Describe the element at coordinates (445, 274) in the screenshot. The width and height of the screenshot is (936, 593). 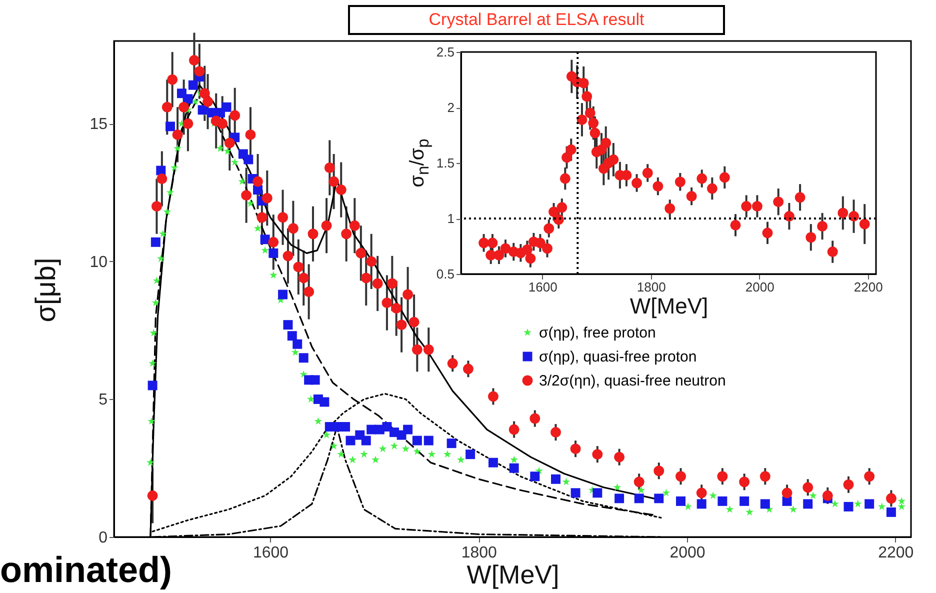
I see `y-tick-label: 0.5` at that location.